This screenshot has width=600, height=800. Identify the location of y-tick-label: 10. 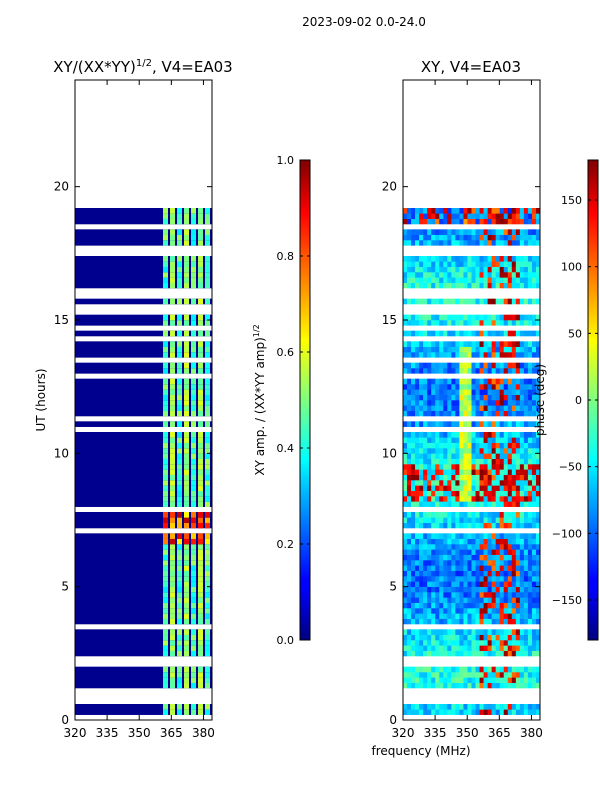
(61, 453).